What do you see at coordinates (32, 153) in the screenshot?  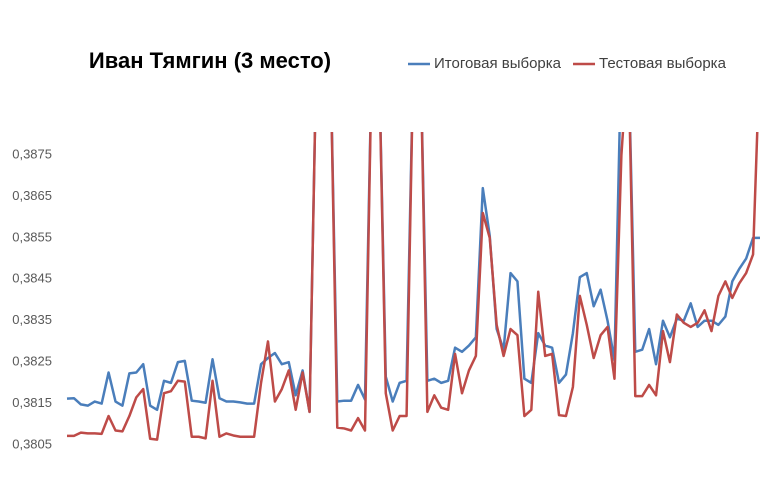 I see `y-tick-label: 0,3875` at bounding box center [32, 153].